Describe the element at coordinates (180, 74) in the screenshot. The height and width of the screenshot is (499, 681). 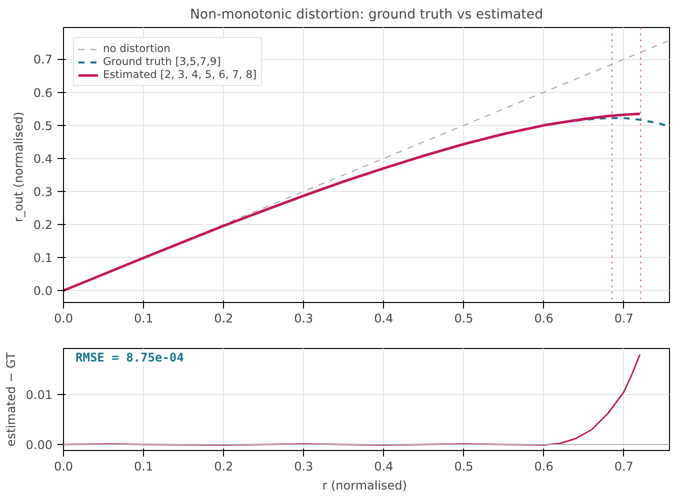
I see `legend-label: Estimated [2, 3, 4, 5, 6, 7, 8]` at that location.